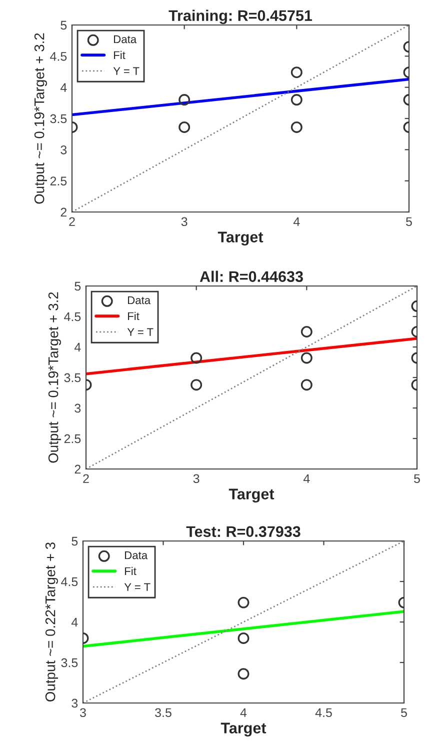 This screenshot has width=431, height=743. I want to click on x-tick-label: 4.5, so click(323, 713).